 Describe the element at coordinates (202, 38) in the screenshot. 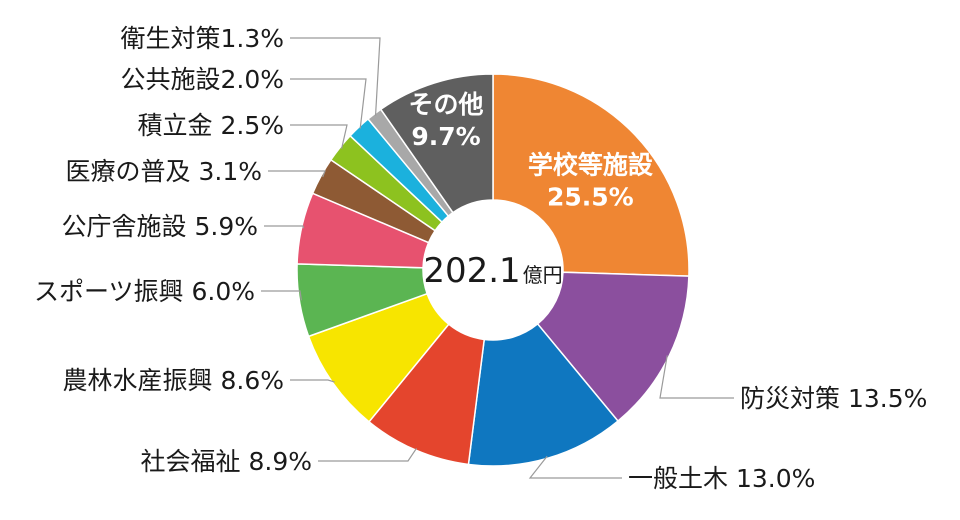

I see `callout-label-1: 衛生対策1.3%` at that location.